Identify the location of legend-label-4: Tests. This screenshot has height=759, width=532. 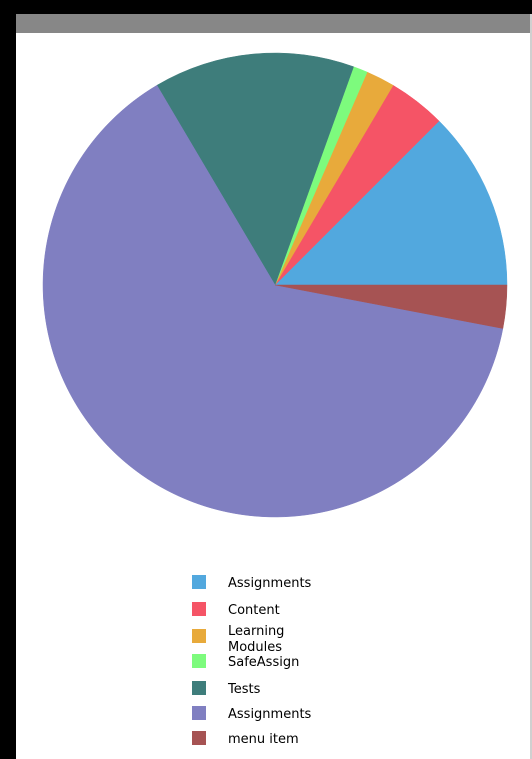
(244, 689).